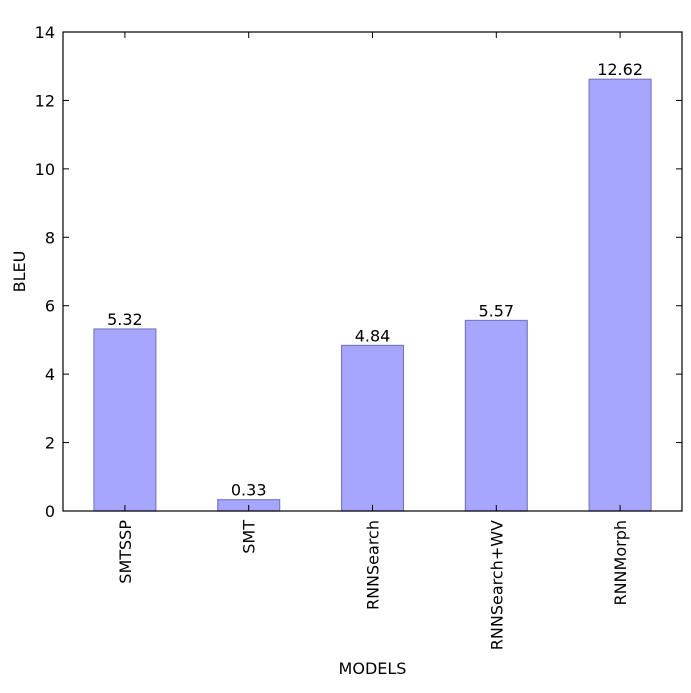  I want to click on x-axis-label: MODELS, so click(373, 668).